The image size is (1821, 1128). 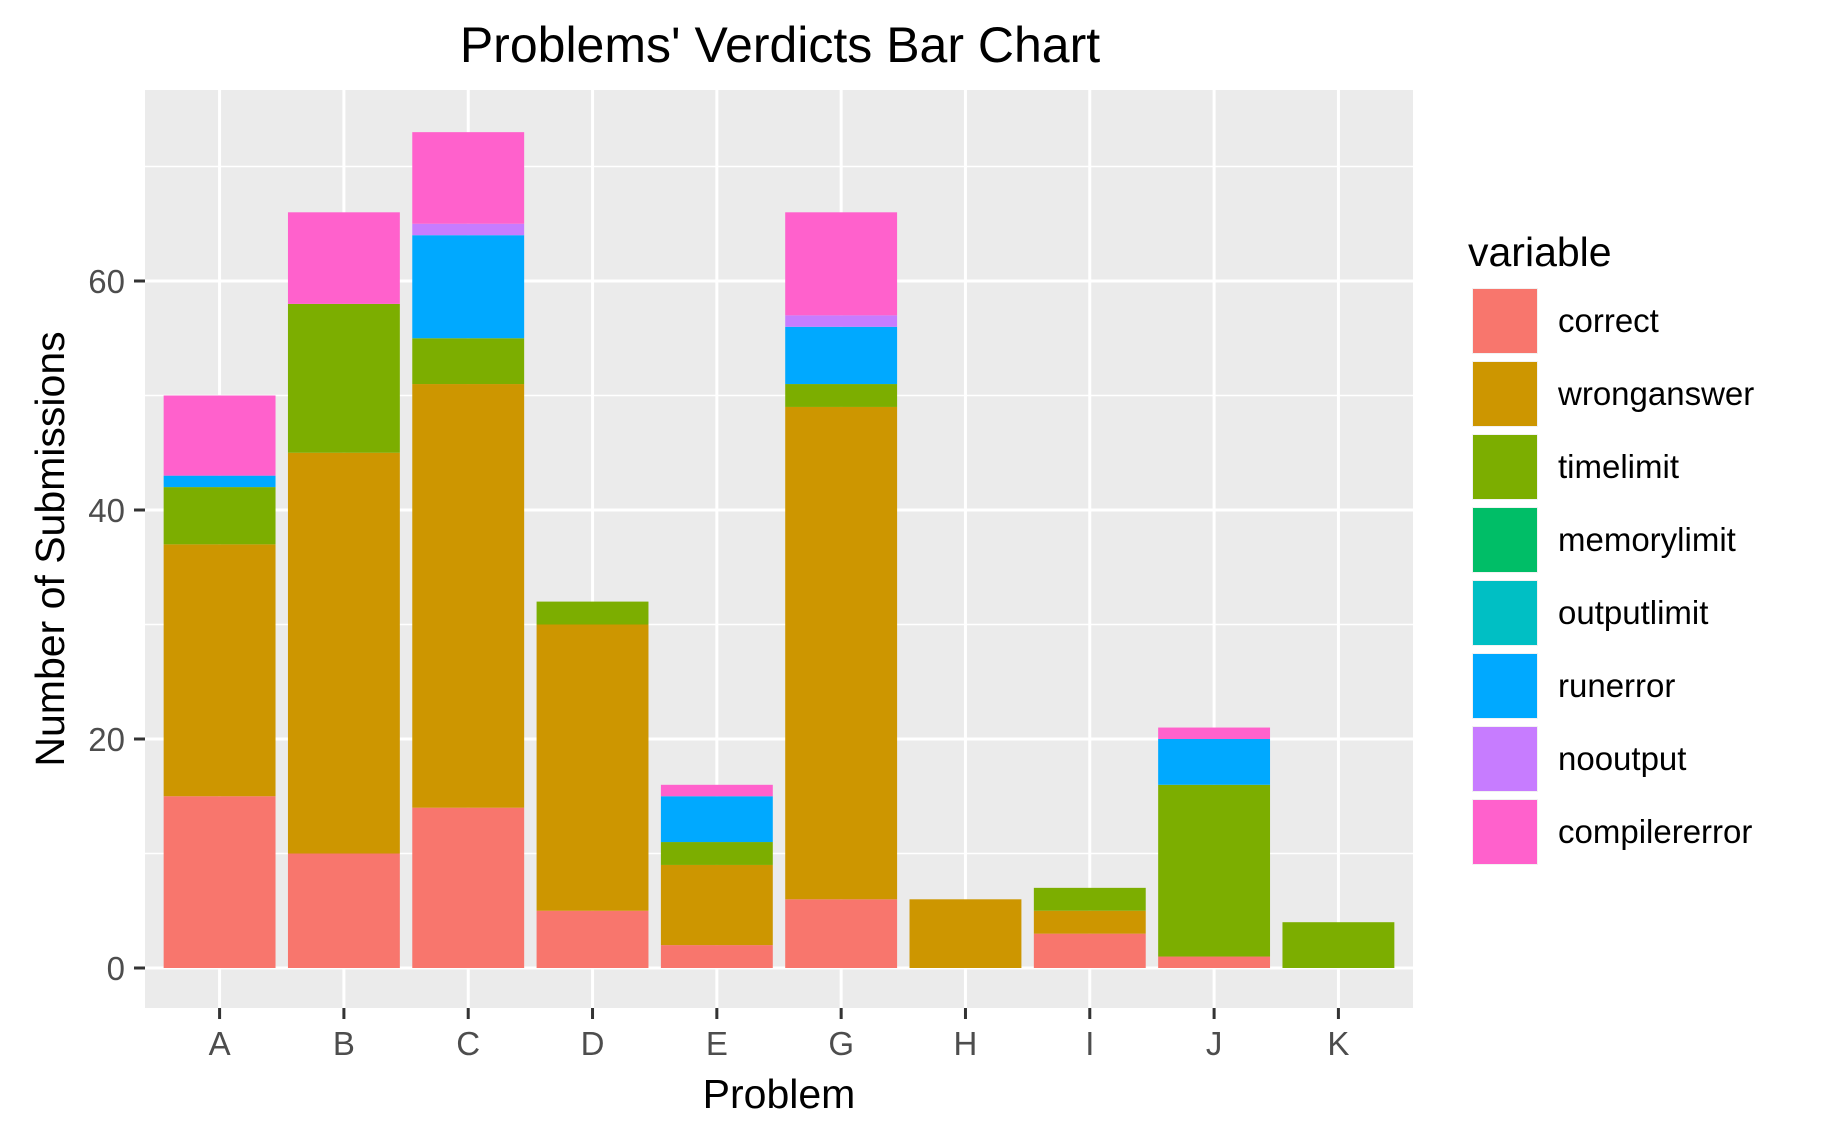 I want to click on bar-C-timelimit, so click(x=468, y=361).